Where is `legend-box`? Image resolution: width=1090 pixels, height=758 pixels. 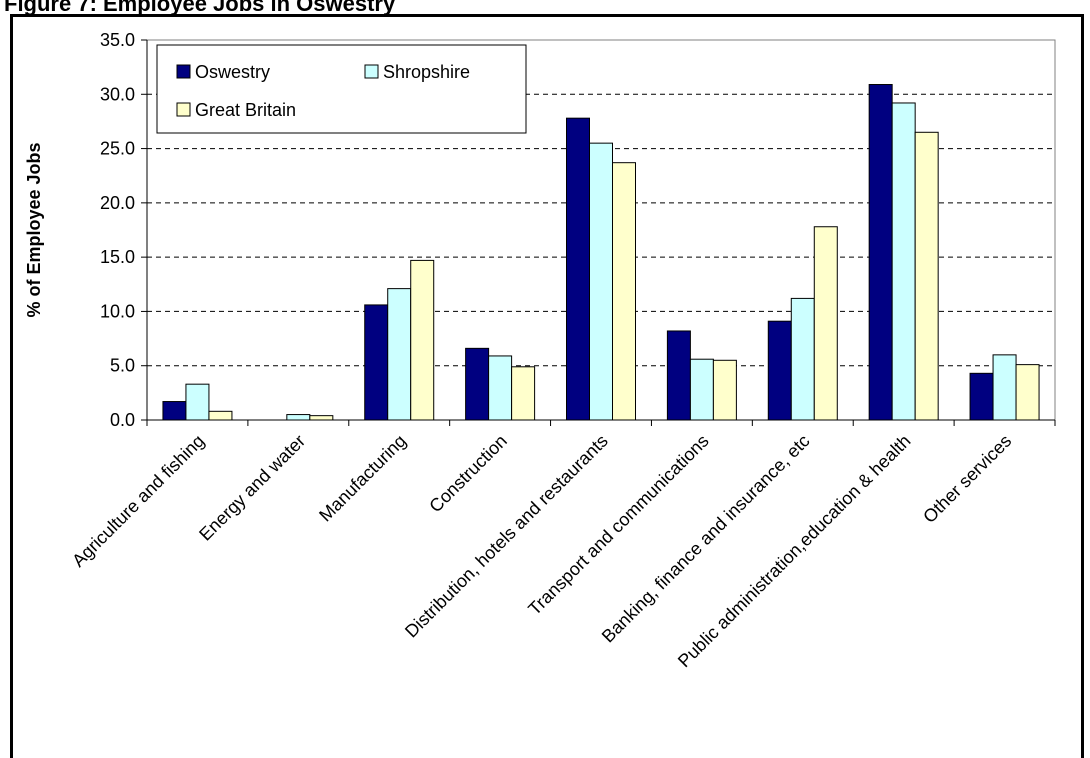 legend-box is located at coordinates (341, 89).